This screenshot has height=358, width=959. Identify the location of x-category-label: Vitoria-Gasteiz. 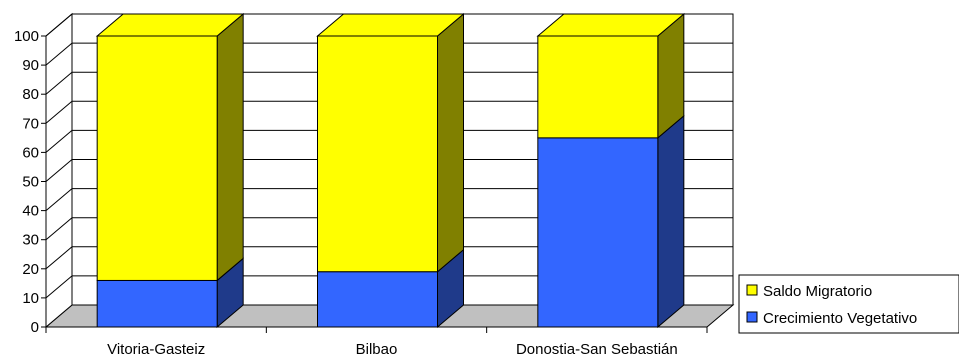
(156, 349).